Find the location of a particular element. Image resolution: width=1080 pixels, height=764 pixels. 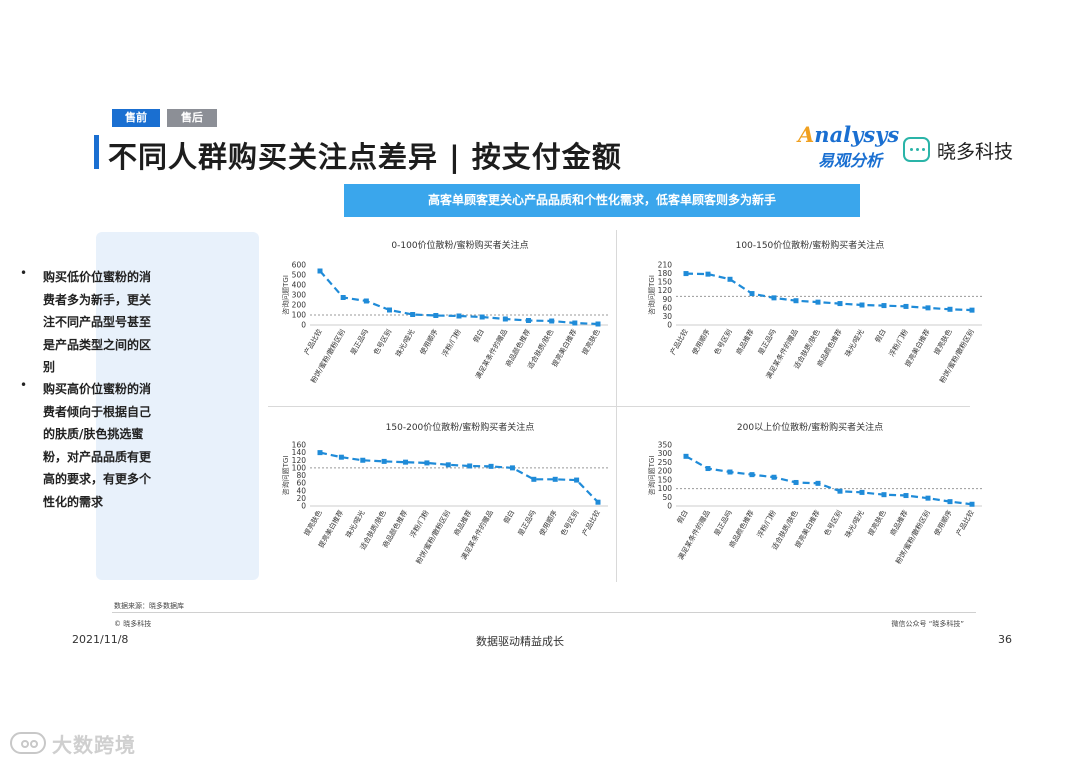

y-tick-label: 150 is located at coordinates (665, 479).